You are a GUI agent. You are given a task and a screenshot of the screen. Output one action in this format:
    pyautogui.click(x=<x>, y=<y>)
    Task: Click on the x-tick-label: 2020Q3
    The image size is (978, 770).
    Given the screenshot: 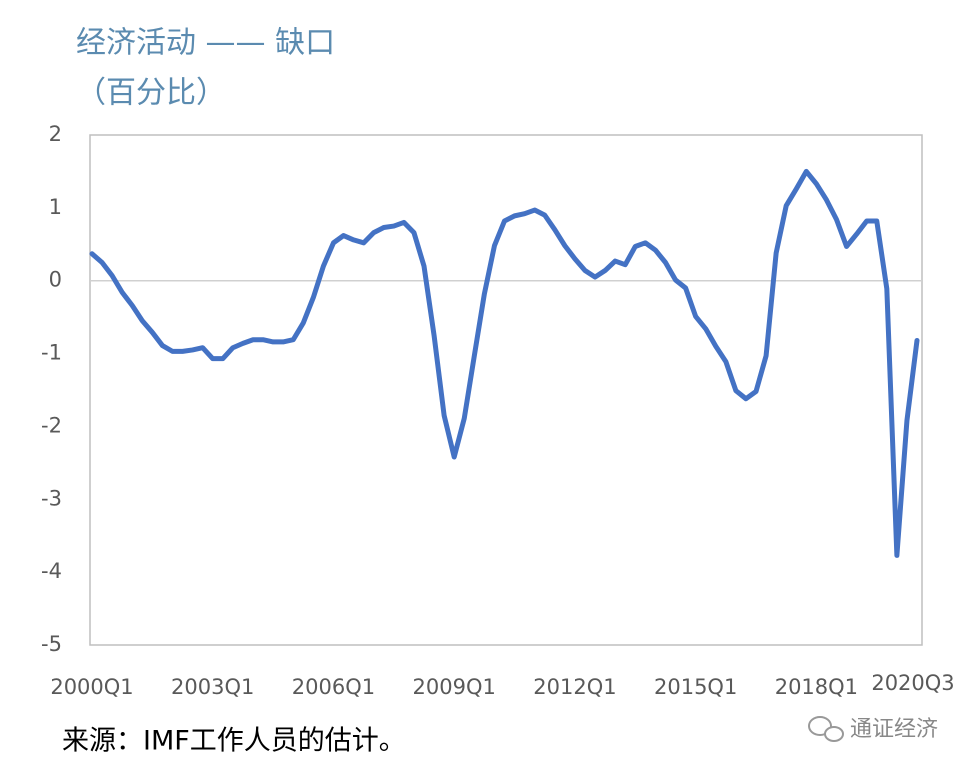 What is the action you would take?
    pyautogui.click(x=912, y=683)
    